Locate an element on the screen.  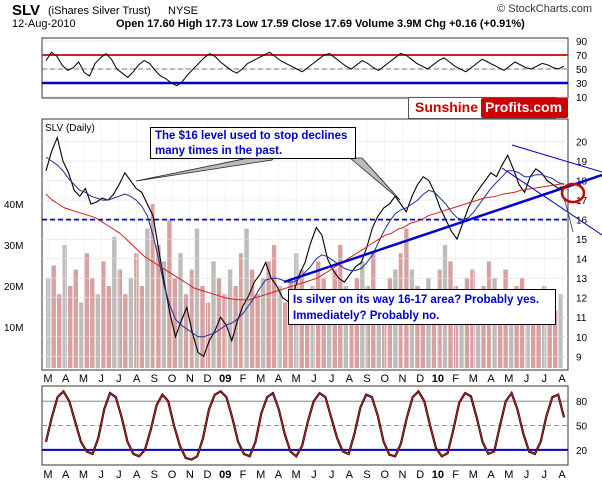
brand-left: Sunshine is located at coordinates (445, 108).